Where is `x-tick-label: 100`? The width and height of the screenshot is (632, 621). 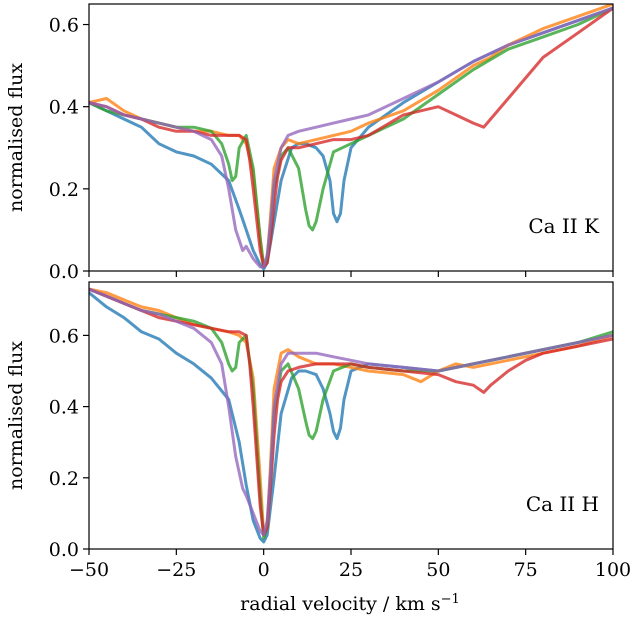
x-tick-label: 100 is located at coordinates (613, 570).